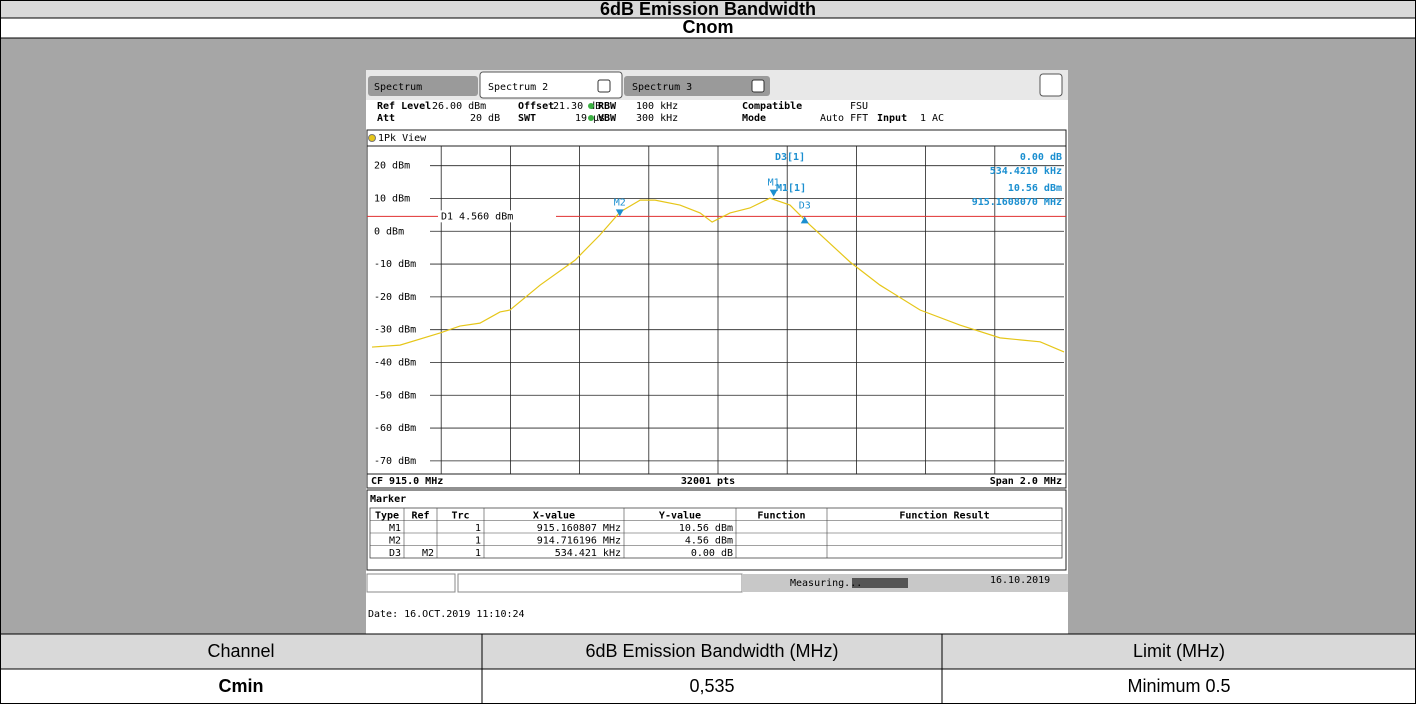 This screenshot has width=1416, height=704. Describe the element at coordinates (1017, 202) in the screenshot. I see `readout: 915.1608070 MHz` at that location.